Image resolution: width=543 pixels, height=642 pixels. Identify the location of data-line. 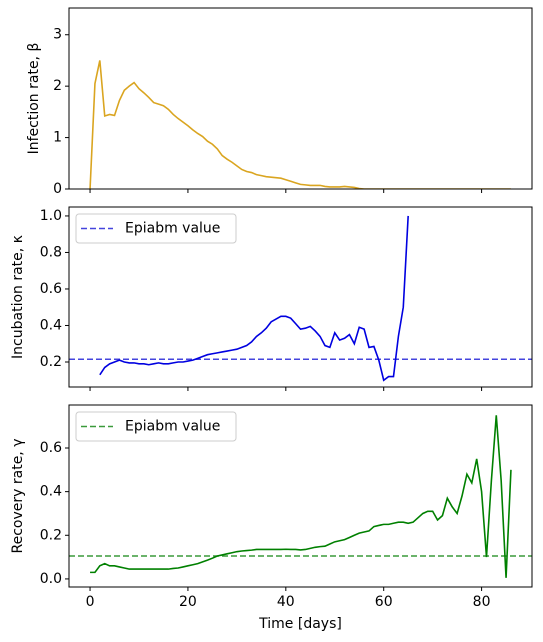
(254, 298).